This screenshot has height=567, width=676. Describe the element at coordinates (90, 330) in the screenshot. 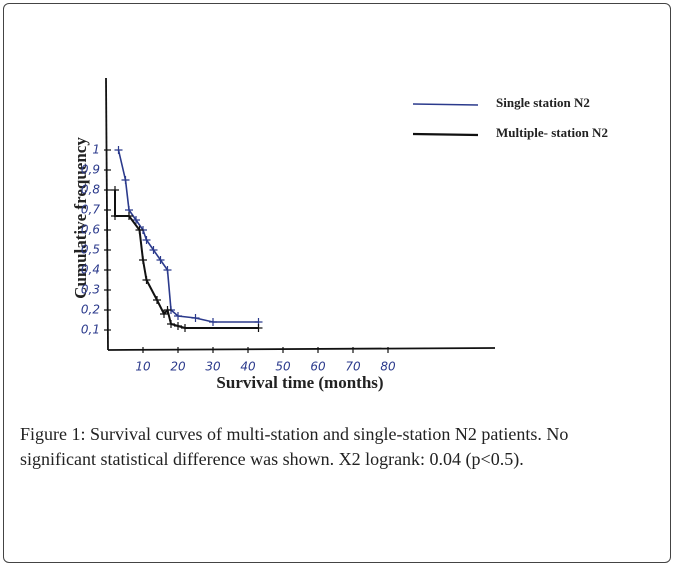

I see `y-tick-label: 0,1` at that location.